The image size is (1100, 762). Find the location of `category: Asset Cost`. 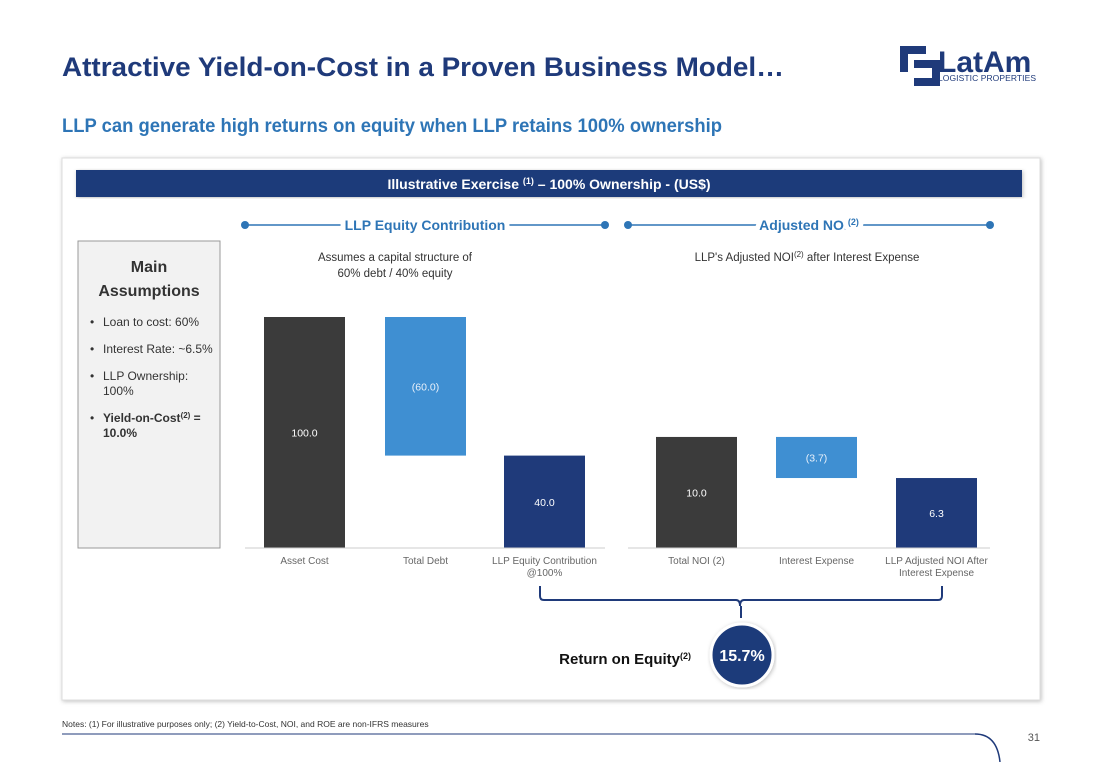

category: Asset Cost is located at coordinates (304, 561).